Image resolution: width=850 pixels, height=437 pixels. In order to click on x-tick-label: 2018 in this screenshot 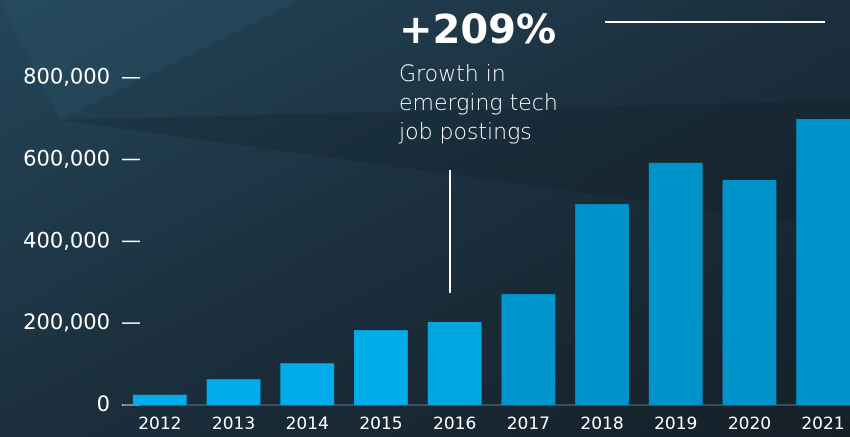, I will do `click(601, 424)`.